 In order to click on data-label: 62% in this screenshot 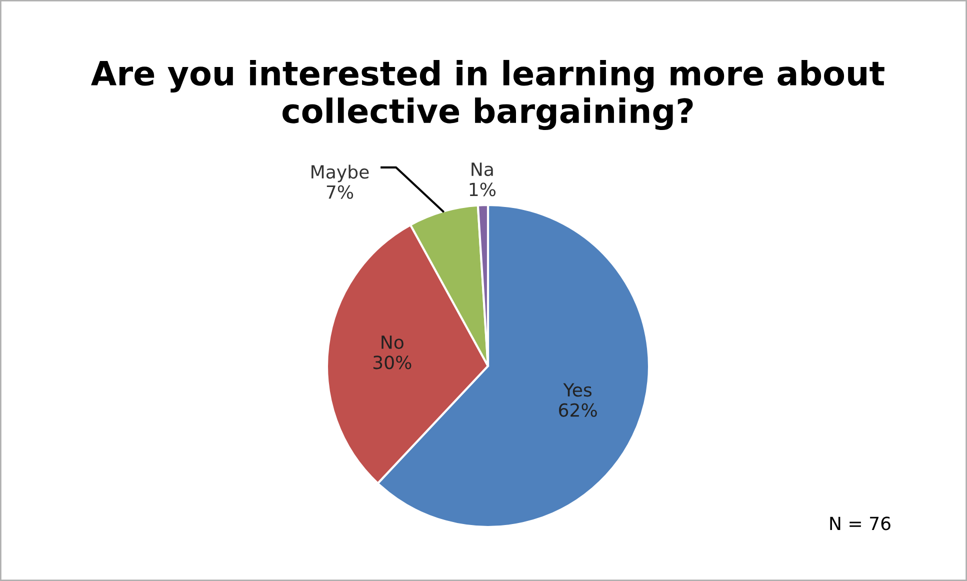, I will do `click(578, 410)`.